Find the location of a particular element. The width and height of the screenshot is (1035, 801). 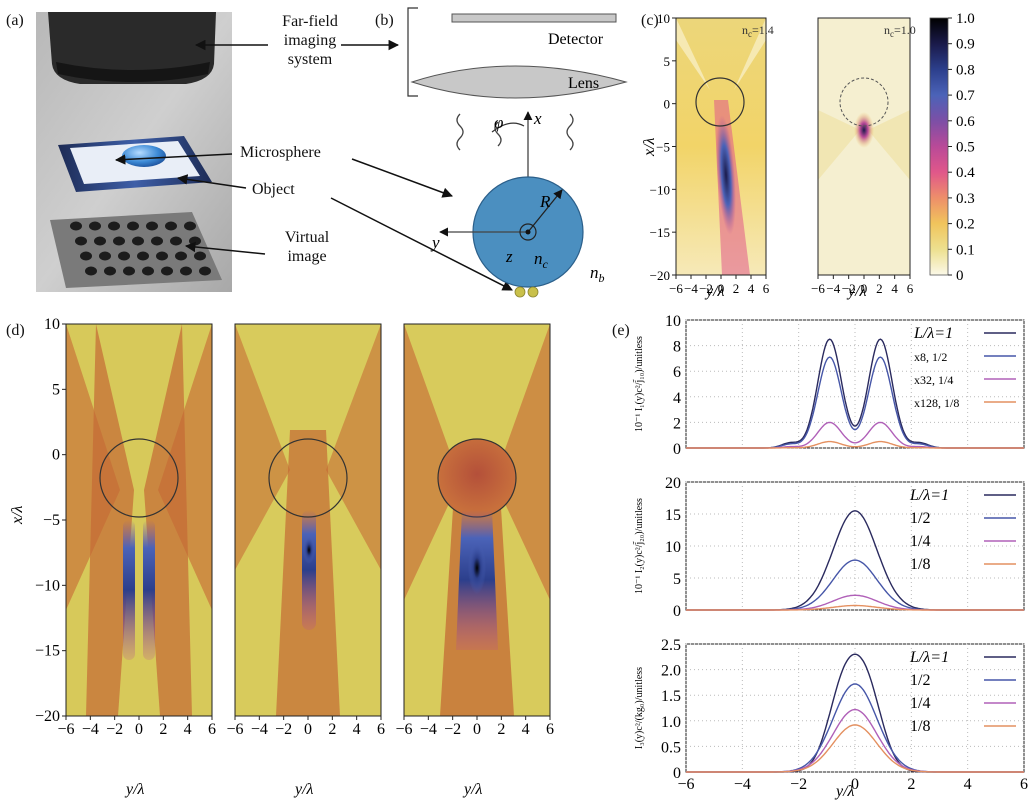

panel-c-label: (c) is located at coordinates (650, 20).